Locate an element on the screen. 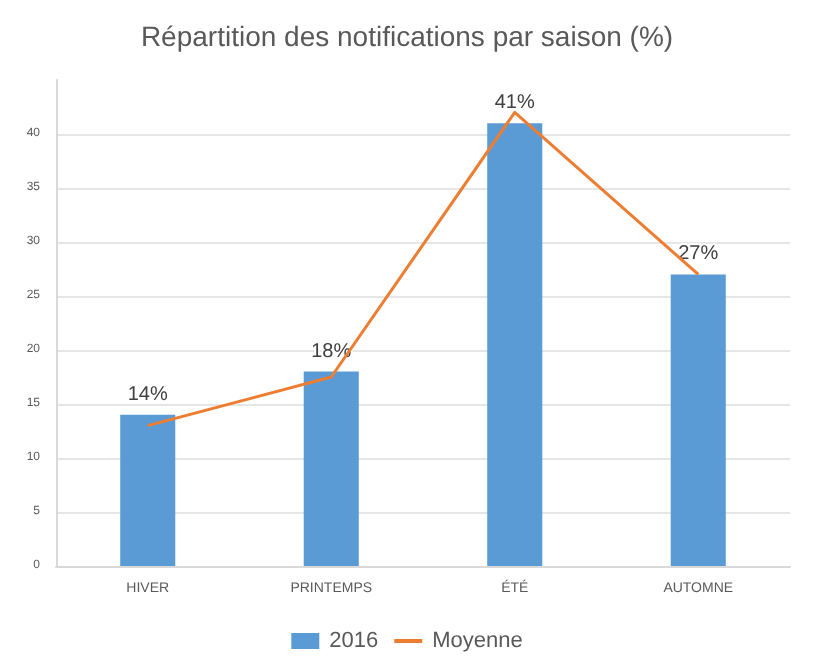  data-label: 41% is located at coordinates (514, 103).